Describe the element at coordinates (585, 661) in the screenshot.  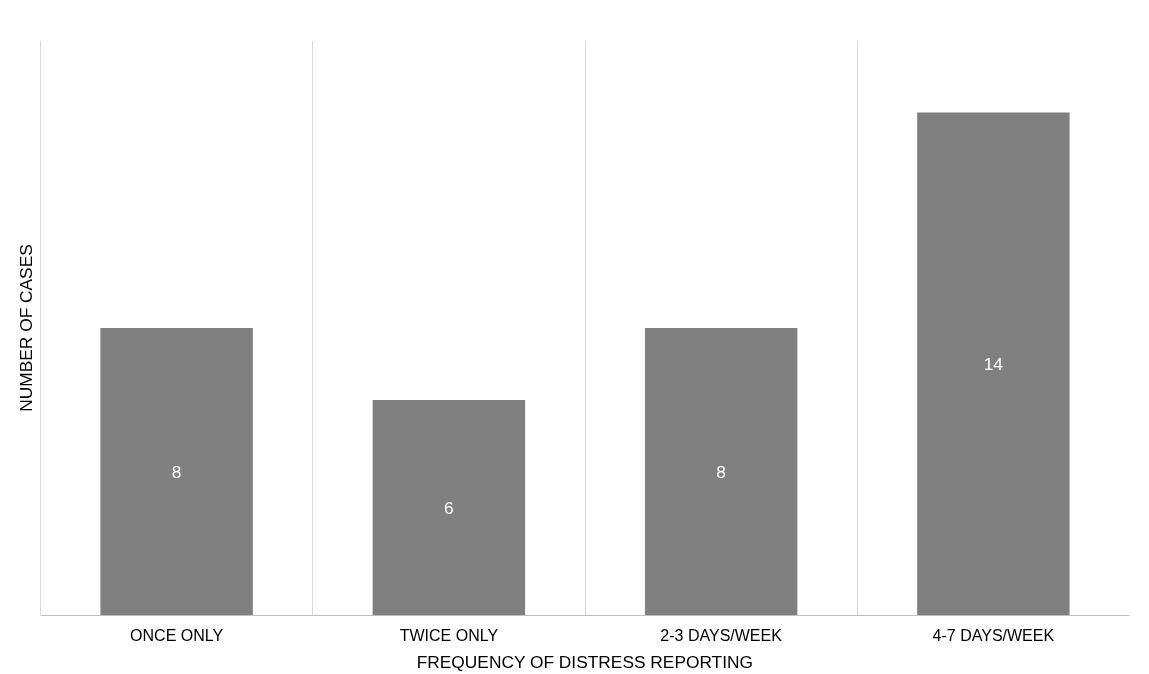
I see `x-axis-title: FREQUENCY OF DISTRESS REPORTING` at that location.